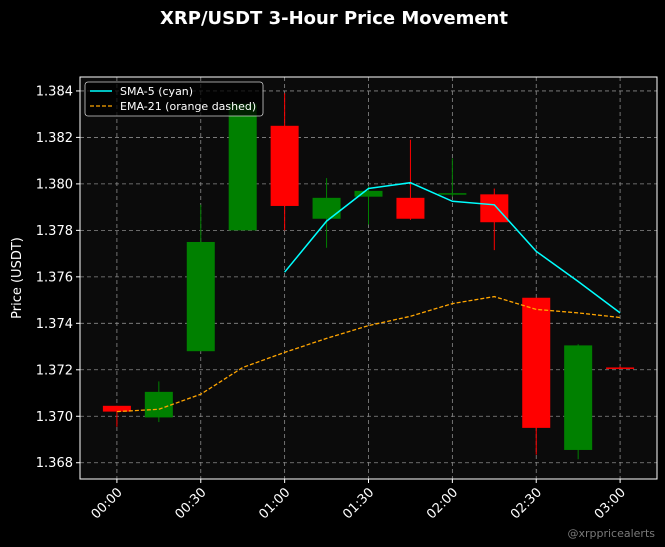  What do you see at coordinates (611, 533) in the screenshot?
I see `watermark: @xrppricealerts` at bounding box center [611, 533].